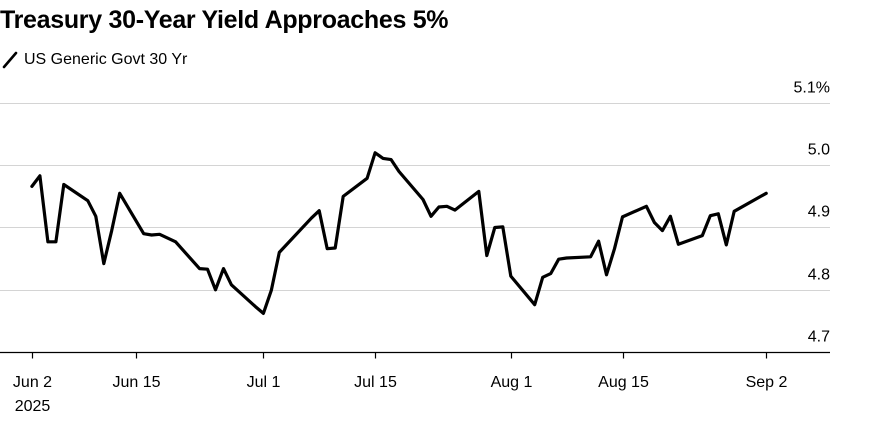 The width and height of the screenshot is (871, 430). I want to click on x-tick-label: Jun 2, so click(32, 382).